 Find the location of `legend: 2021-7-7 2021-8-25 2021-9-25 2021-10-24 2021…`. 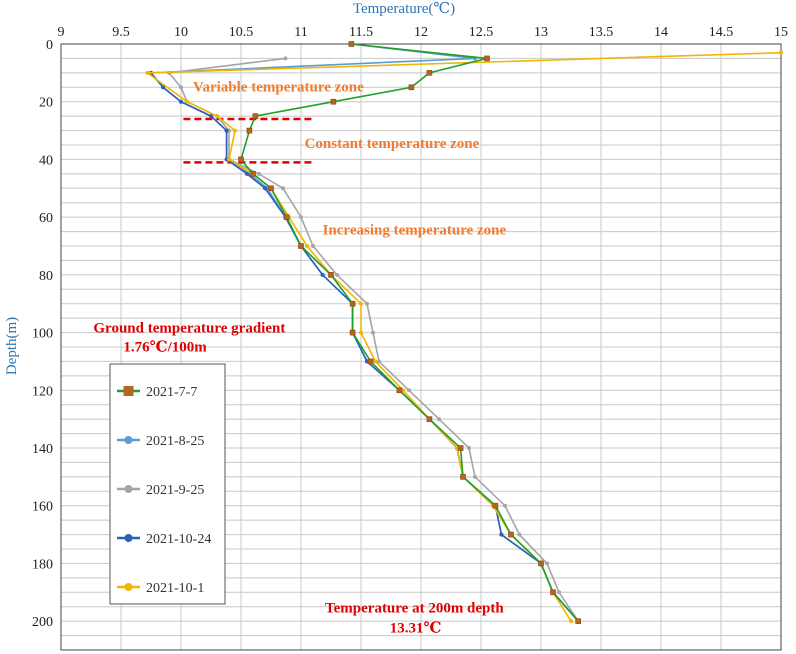

legend: 2021-7-7 2021-8-25 2021-9-25 2021-10-24 2021… is located at coordinates (167, 484).